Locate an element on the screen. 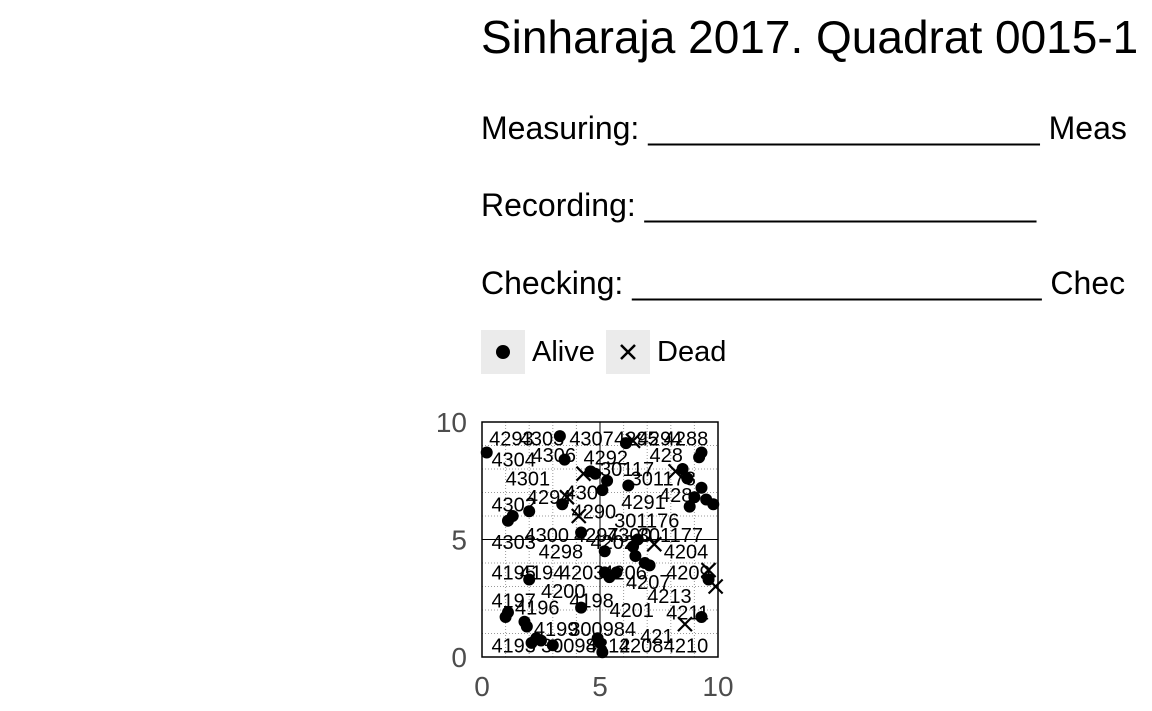 The image size is (1152, 711). tree-tag-label: 4209 is located at coordinates (688, 573).